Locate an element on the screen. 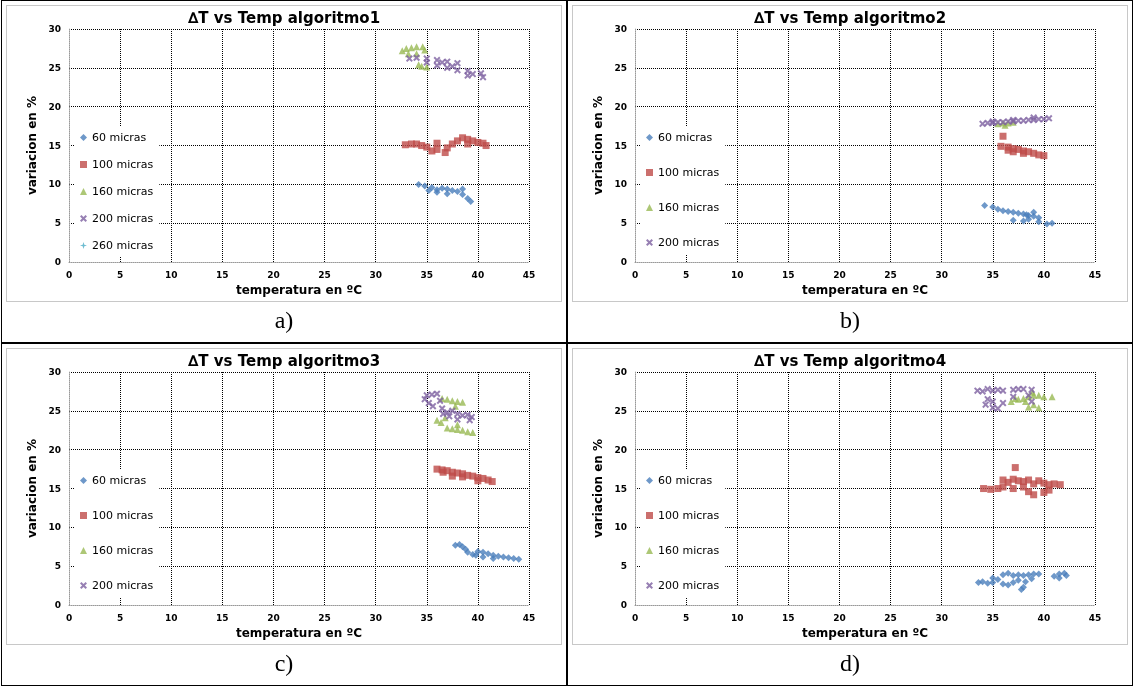 The image size is (1134, 688). chart-title: ∆T vs Temp algoritmo4 is located at coordinates (850, 360).